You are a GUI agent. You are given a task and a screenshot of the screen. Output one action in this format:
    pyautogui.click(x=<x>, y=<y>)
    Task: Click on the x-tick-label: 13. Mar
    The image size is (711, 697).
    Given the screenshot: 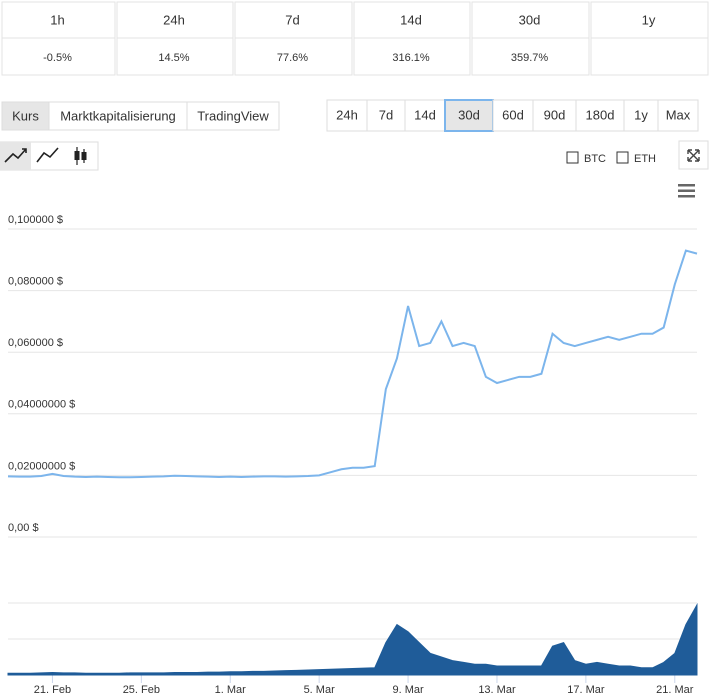 What is the action you would take?
    pyautogui.click(x=497, y=690)
    